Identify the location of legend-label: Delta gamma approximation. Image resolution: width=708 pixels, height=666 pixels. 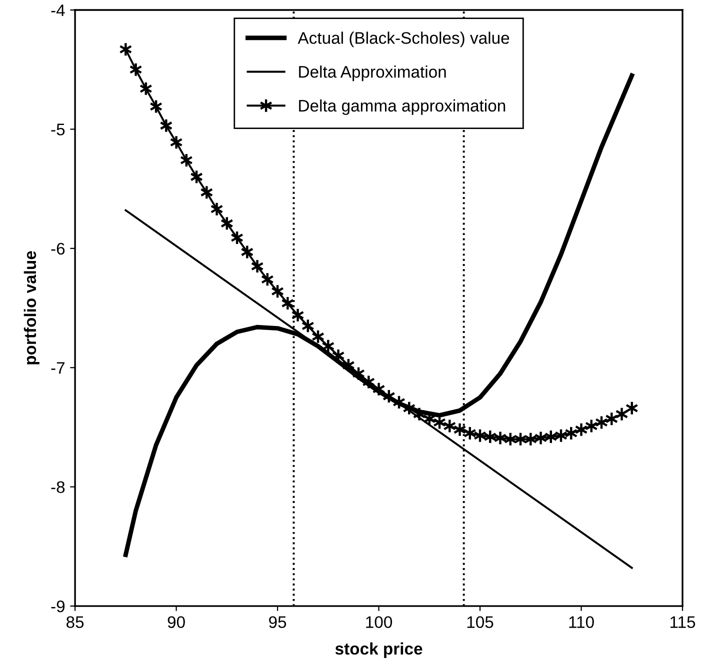
(402, 107).